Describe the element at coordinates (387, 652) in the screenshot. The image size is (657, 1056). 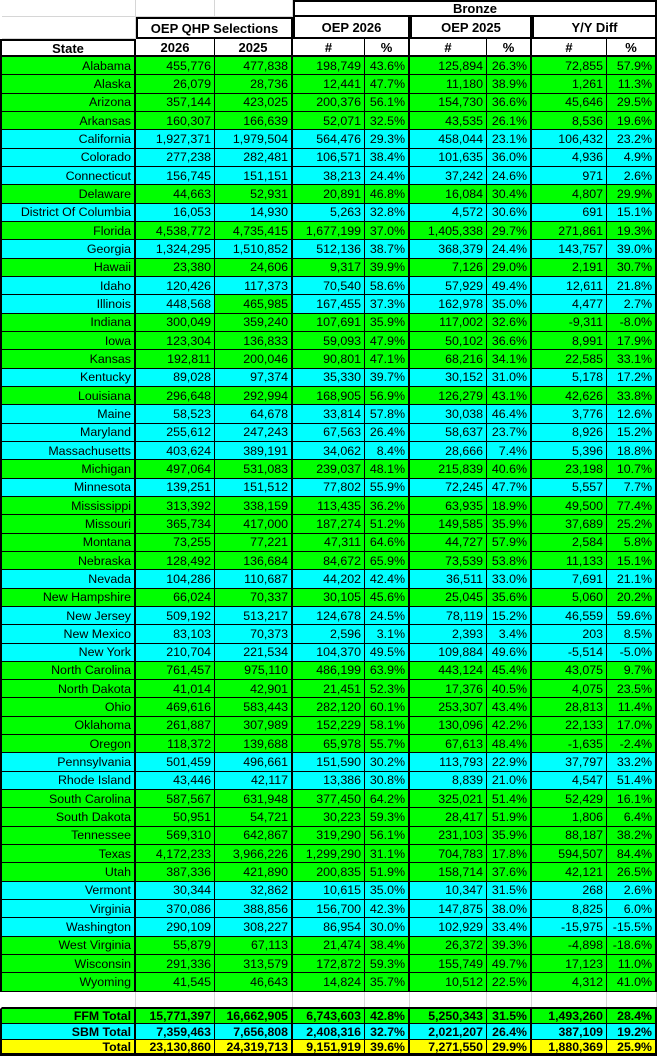
I see `cell-bronze-2026-pct: 49.5%` at that location.